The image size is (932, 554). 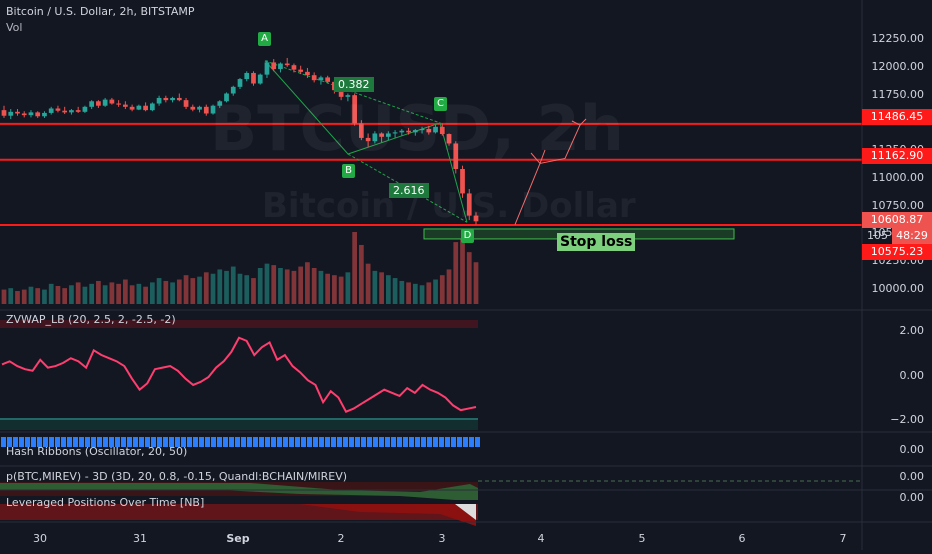 I want to click on ticker-watermark: BTCUSD, 2h, so click(x=417, y=128).